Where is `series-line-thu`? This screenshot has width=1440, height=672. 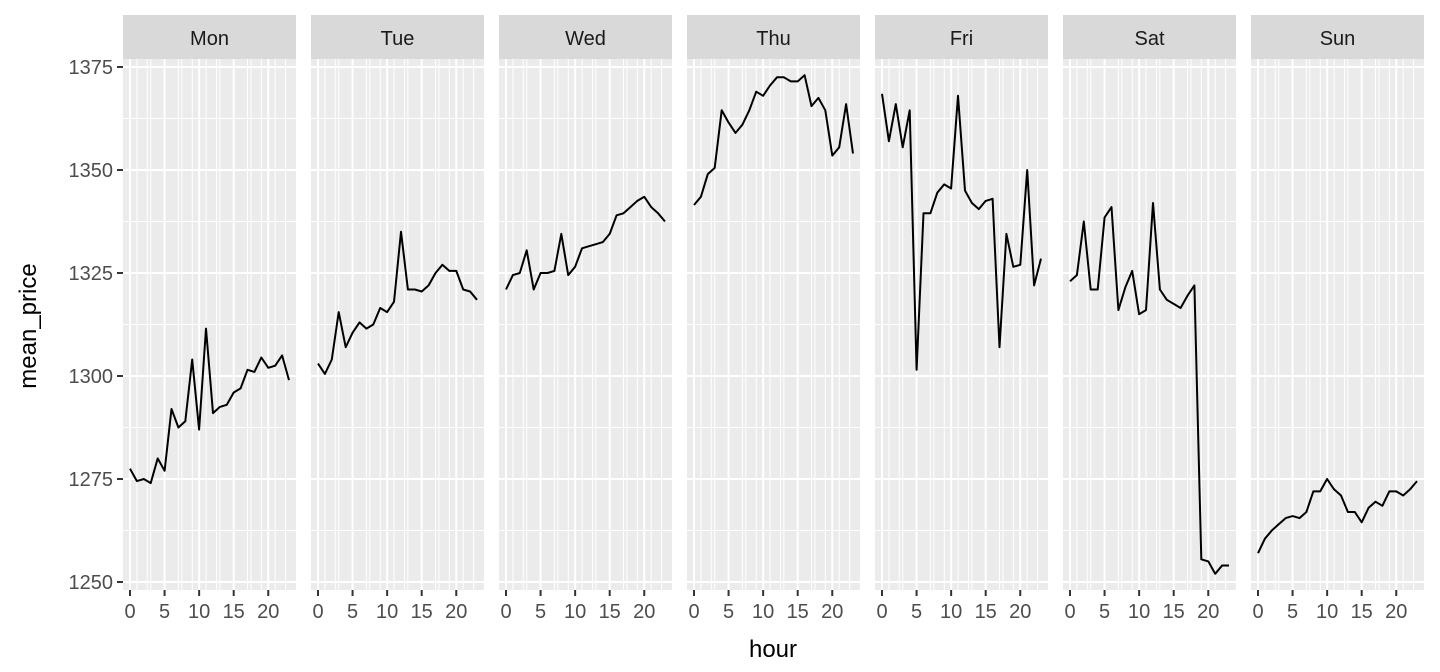 series-line-thu is located at coordinates (773, 140).